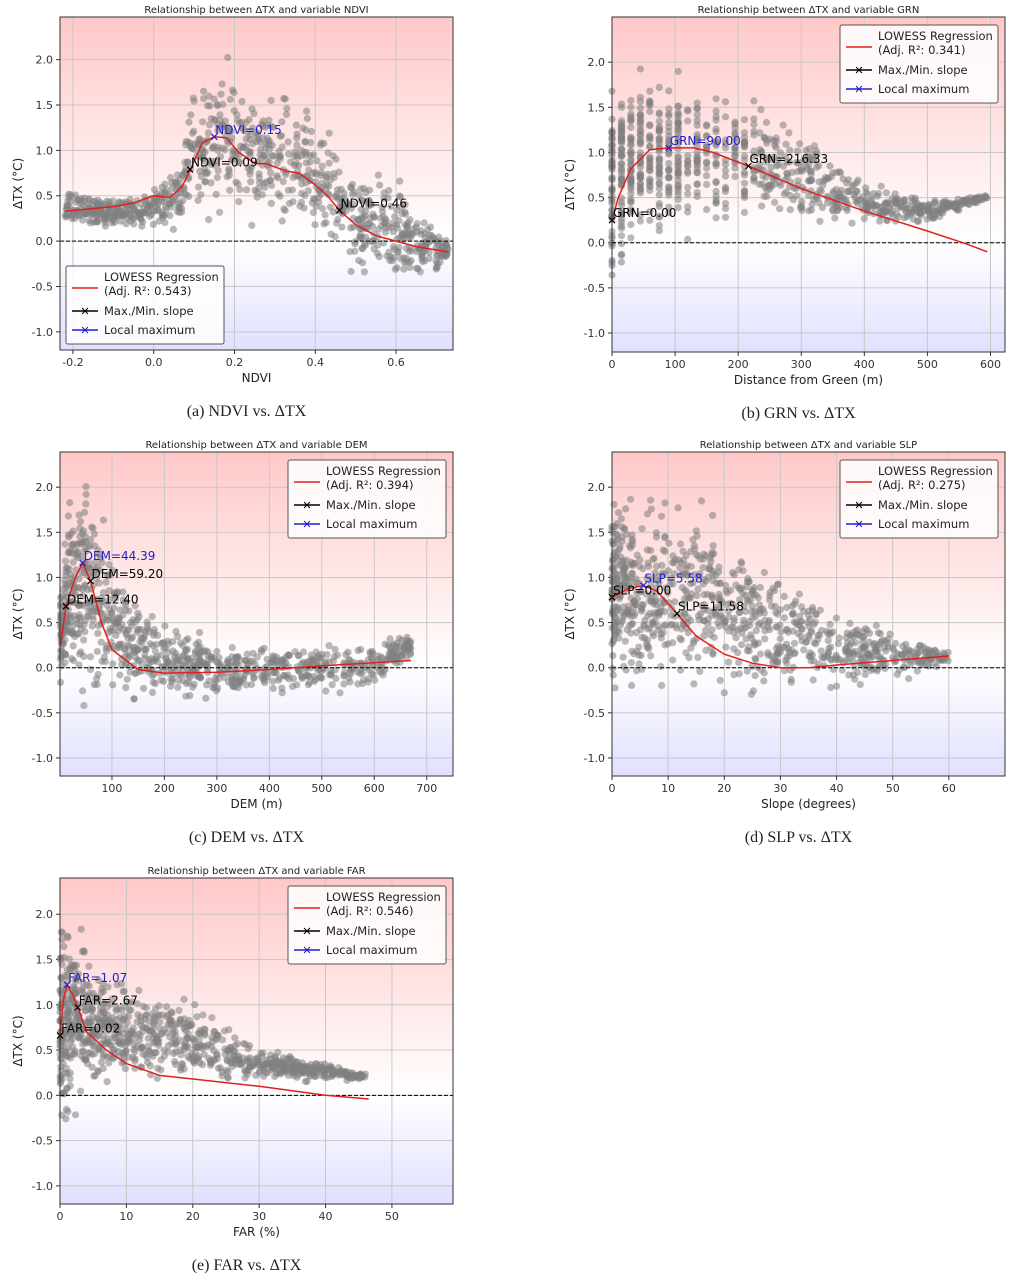 The width and height of the screenshot is (1018, 1280). Describe the element at coordinates (85, 311) in the screenshot. I see `legend-x-icon` at that location.